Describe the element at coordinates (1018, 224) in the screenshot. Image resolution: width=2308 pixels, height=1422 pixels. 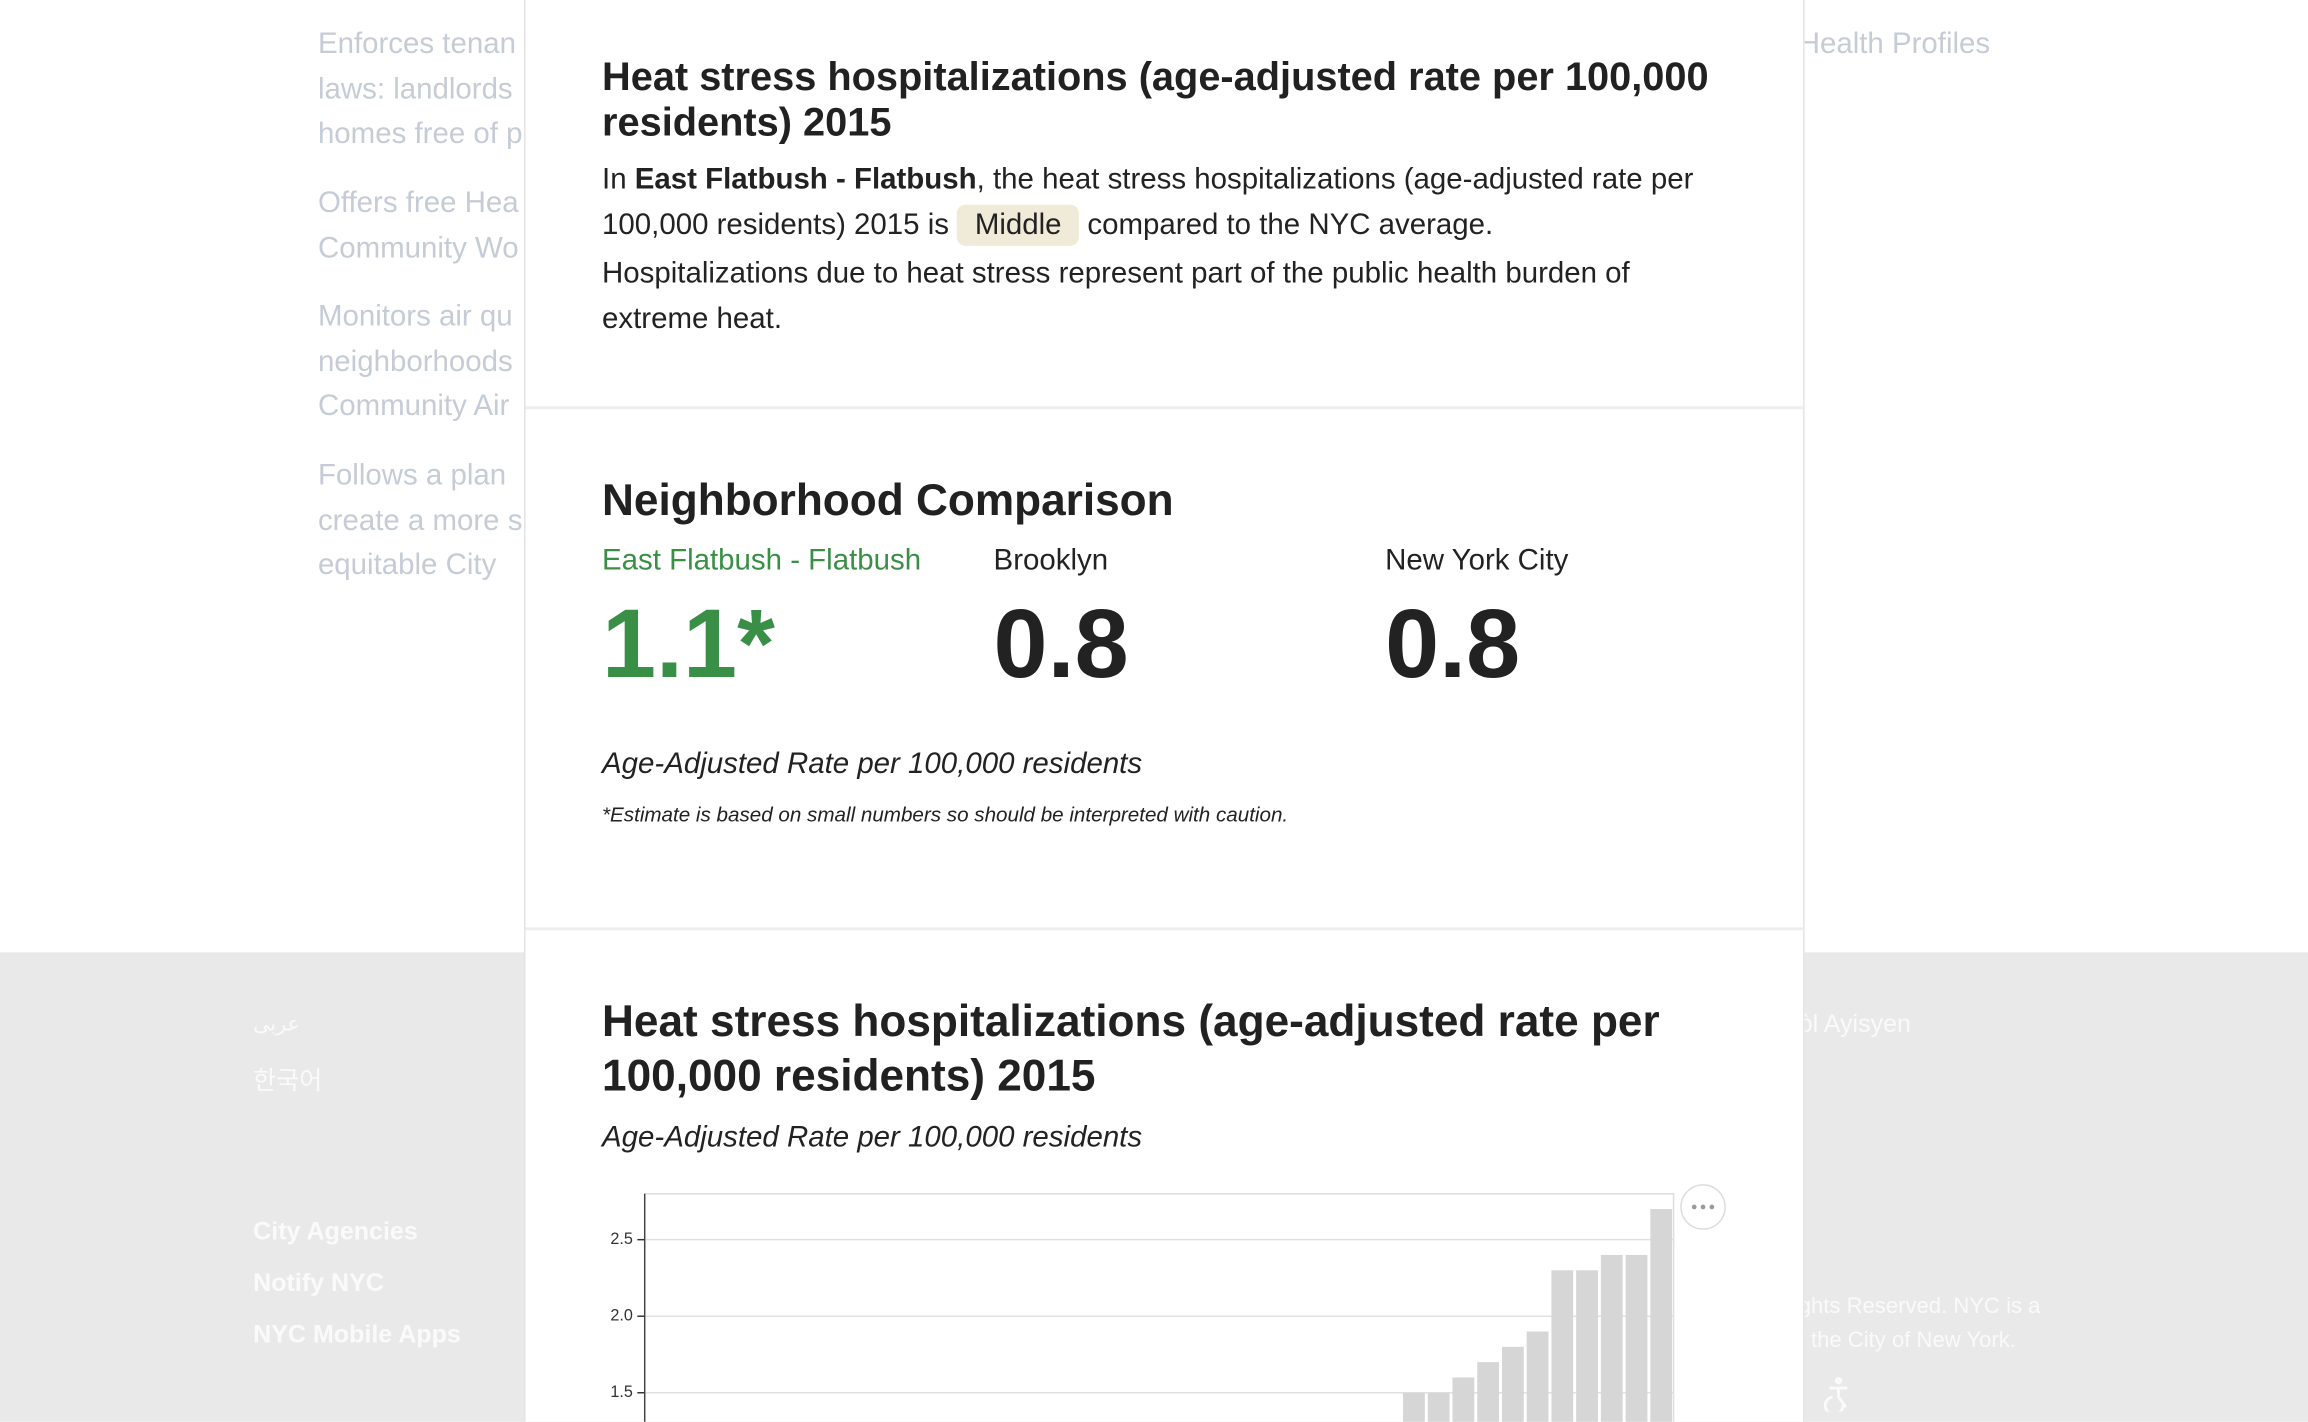
I see `rating-badge: Middle` at that location.